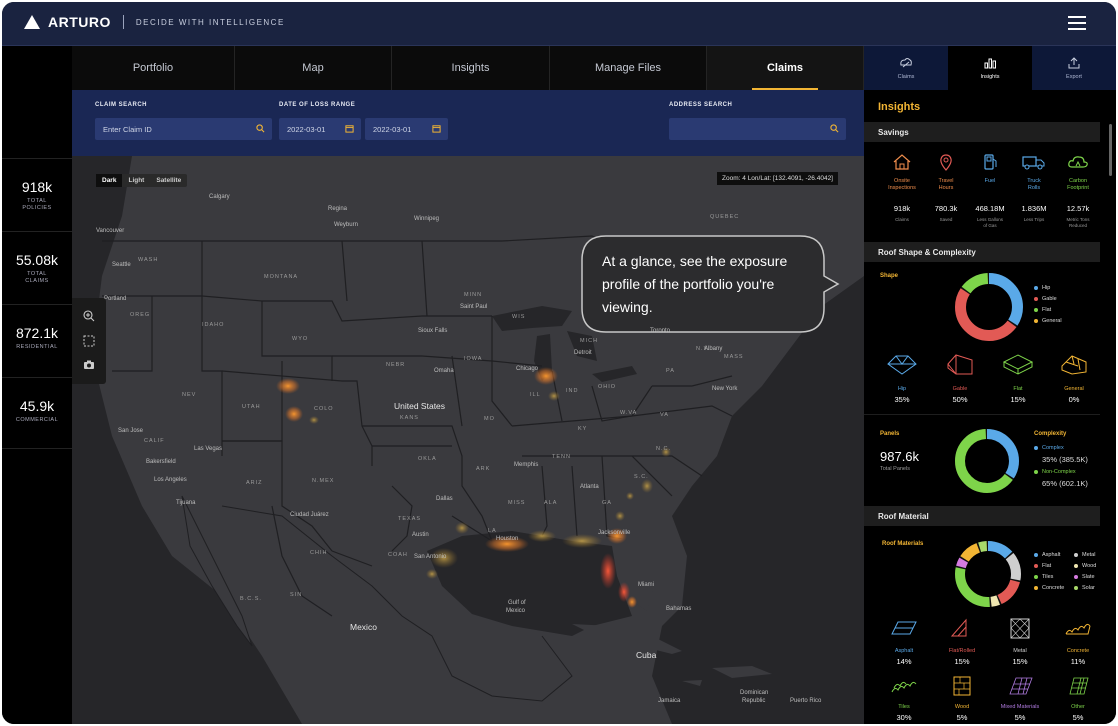 The height and width of the screenshot is (726, 1118). What do you see at coordinates (1077, 23) in the screenshot?
I see `hamburger-menu-icon` at bounding box center [1077, 23].